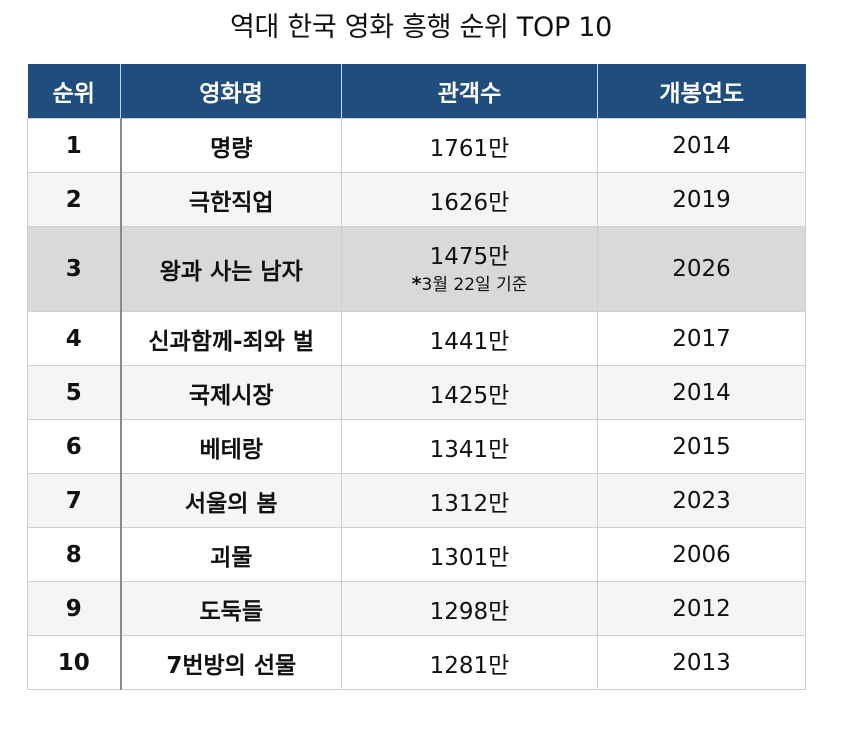  I want to click on audience-cell: 1441만, so click(469, 338).